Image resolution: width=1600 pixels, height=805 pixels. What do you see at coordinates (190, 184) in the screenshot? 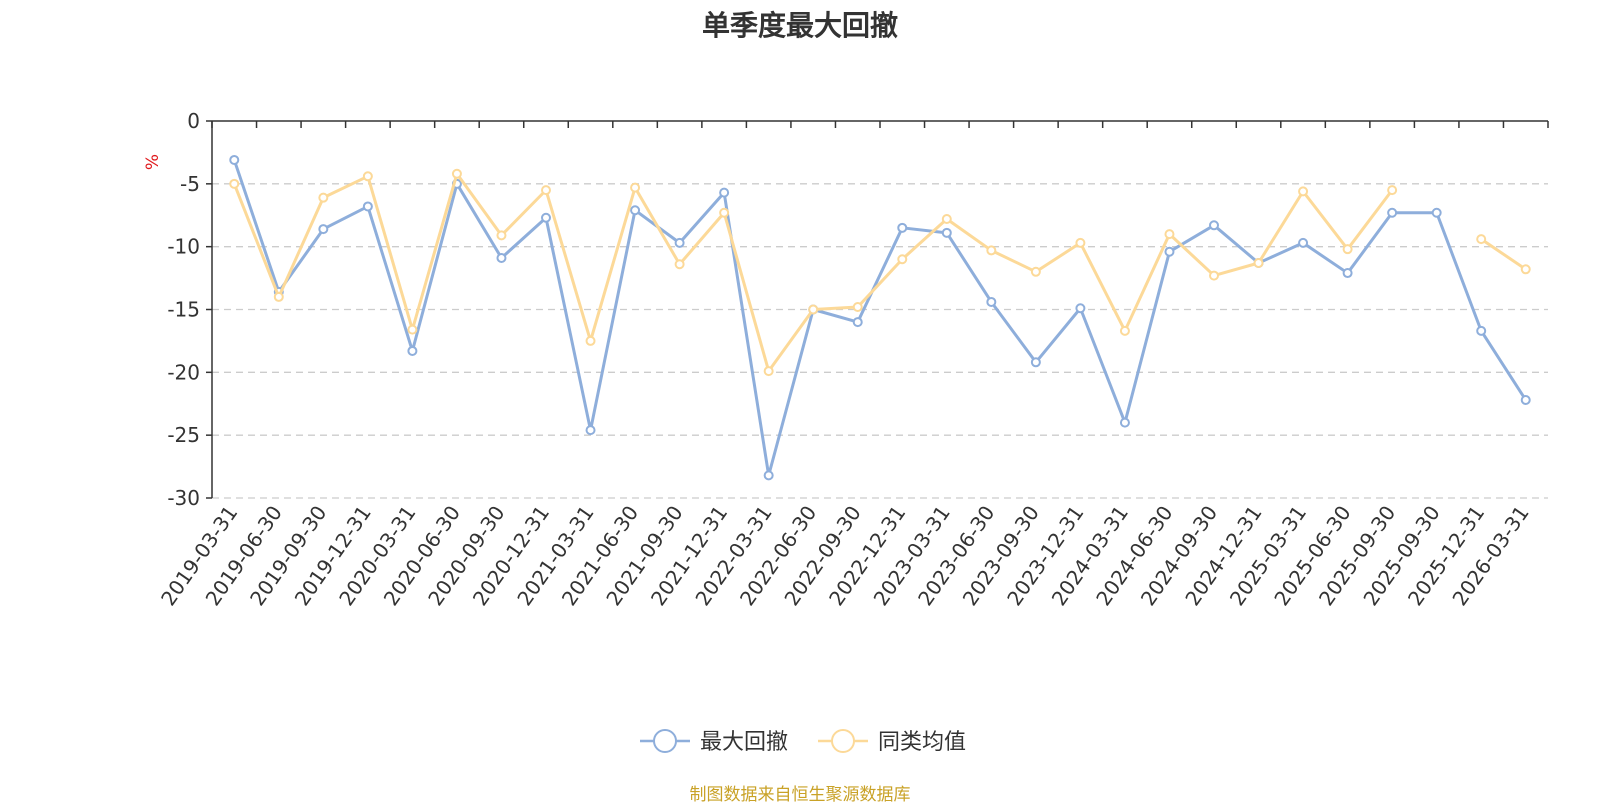
I see `y-tick-label: -5` at bounding box center [190, 184].